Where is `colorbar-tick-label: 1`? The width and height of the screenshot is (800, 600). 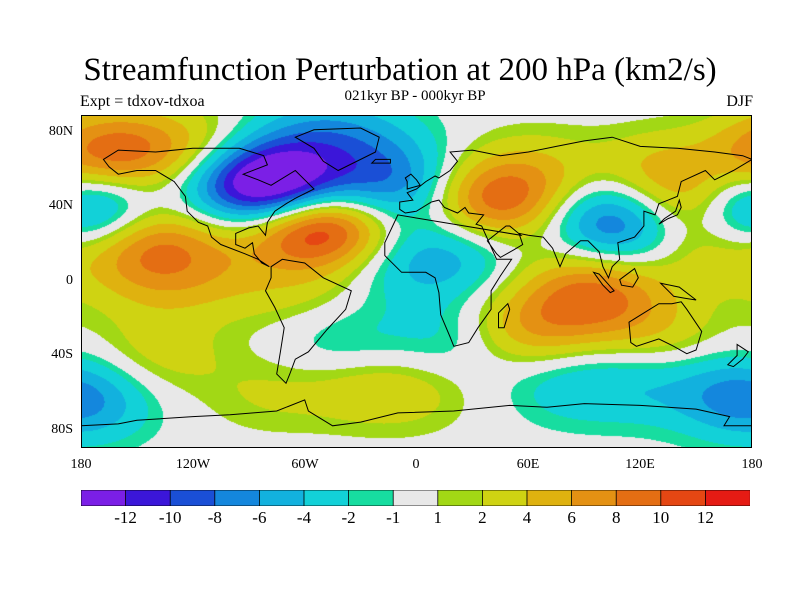
colorbar-tick-label: 1 is located at coordinates (438, 517).